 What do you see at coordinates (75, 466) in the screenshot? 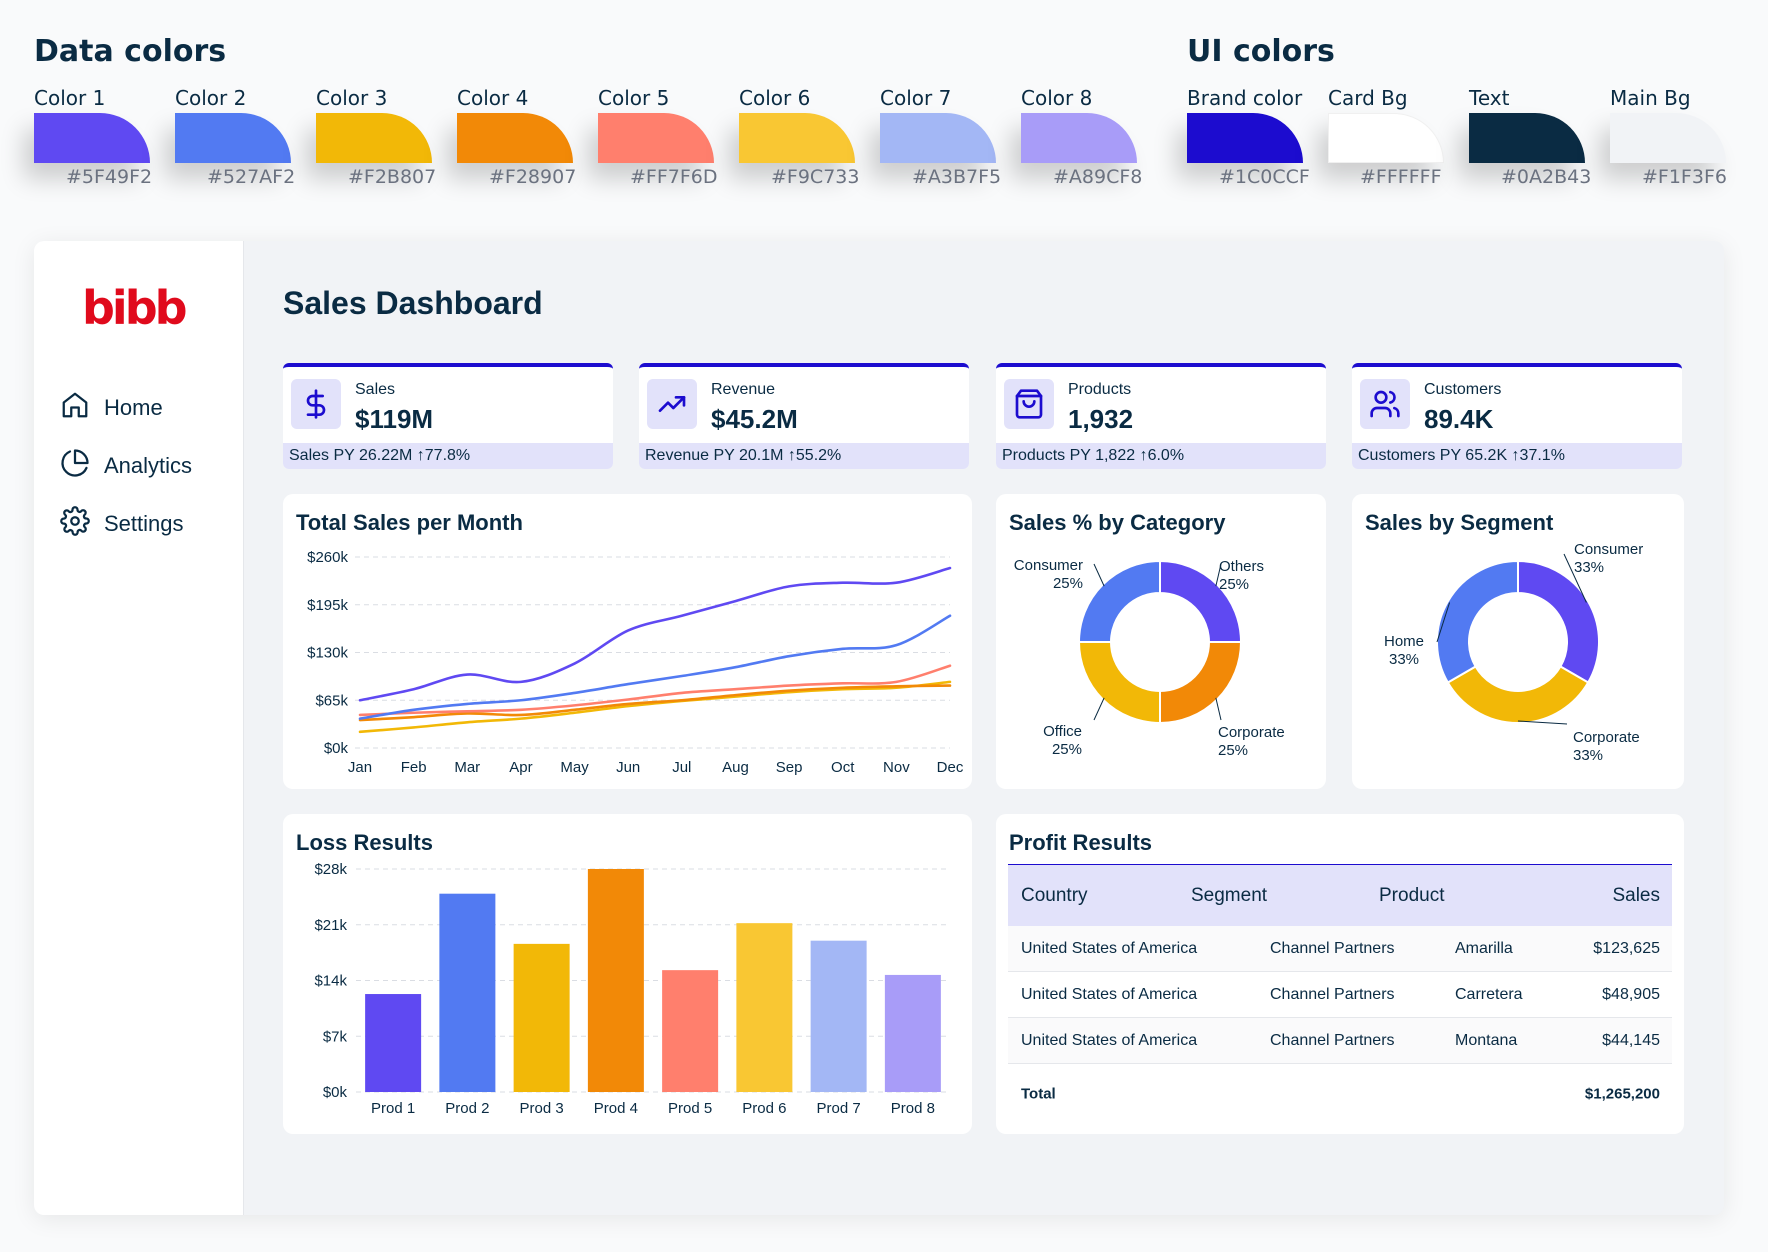
I see `pie-chart-icon` at bounding box center [75, 466].